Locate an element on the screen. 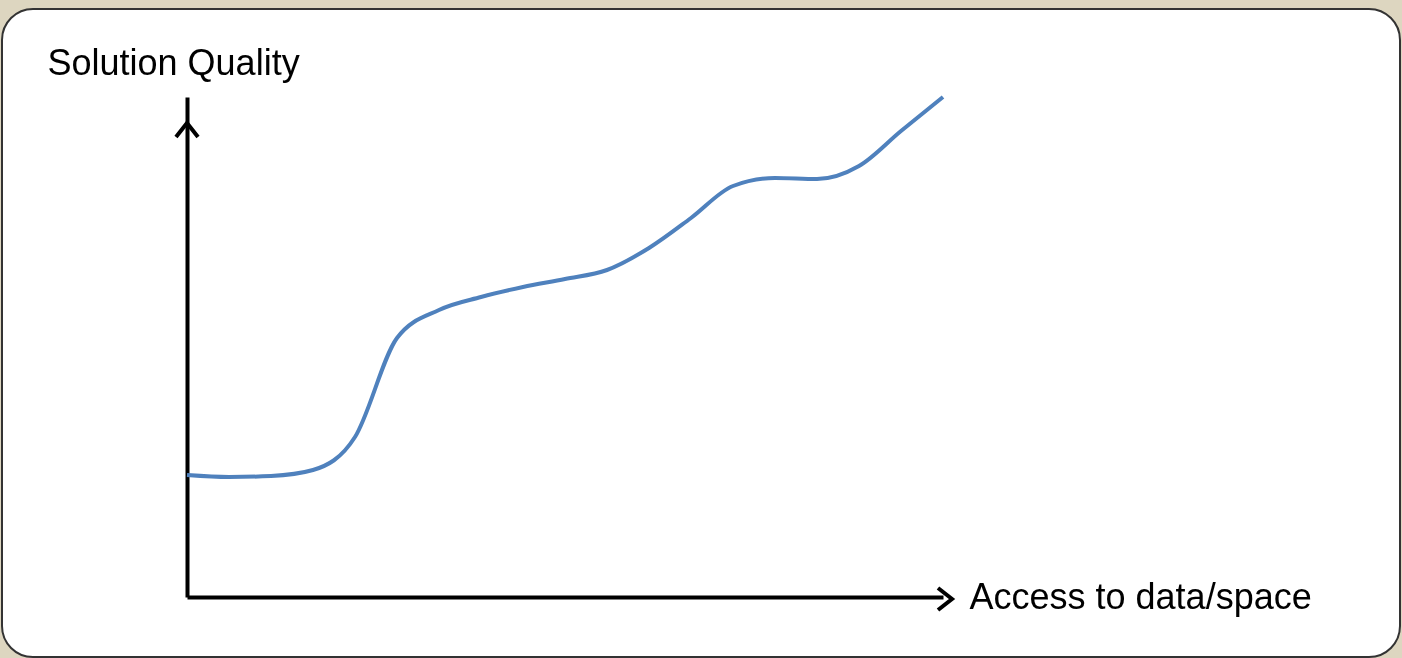  x-axis-title: Access to data/space is located at coordinates (1140, 596).